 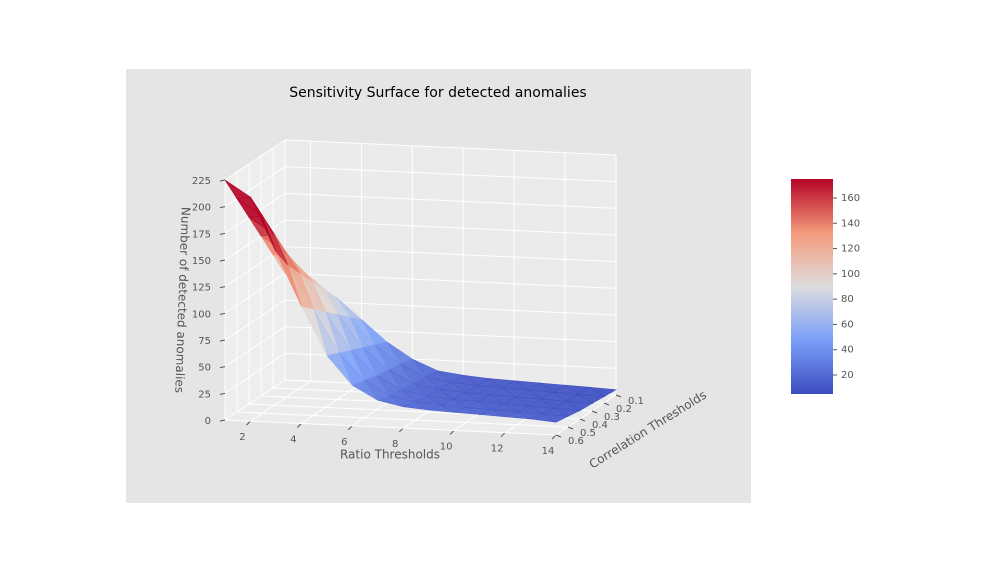 I want to click on x-tick-label: 14, so click(x=548, y=451).